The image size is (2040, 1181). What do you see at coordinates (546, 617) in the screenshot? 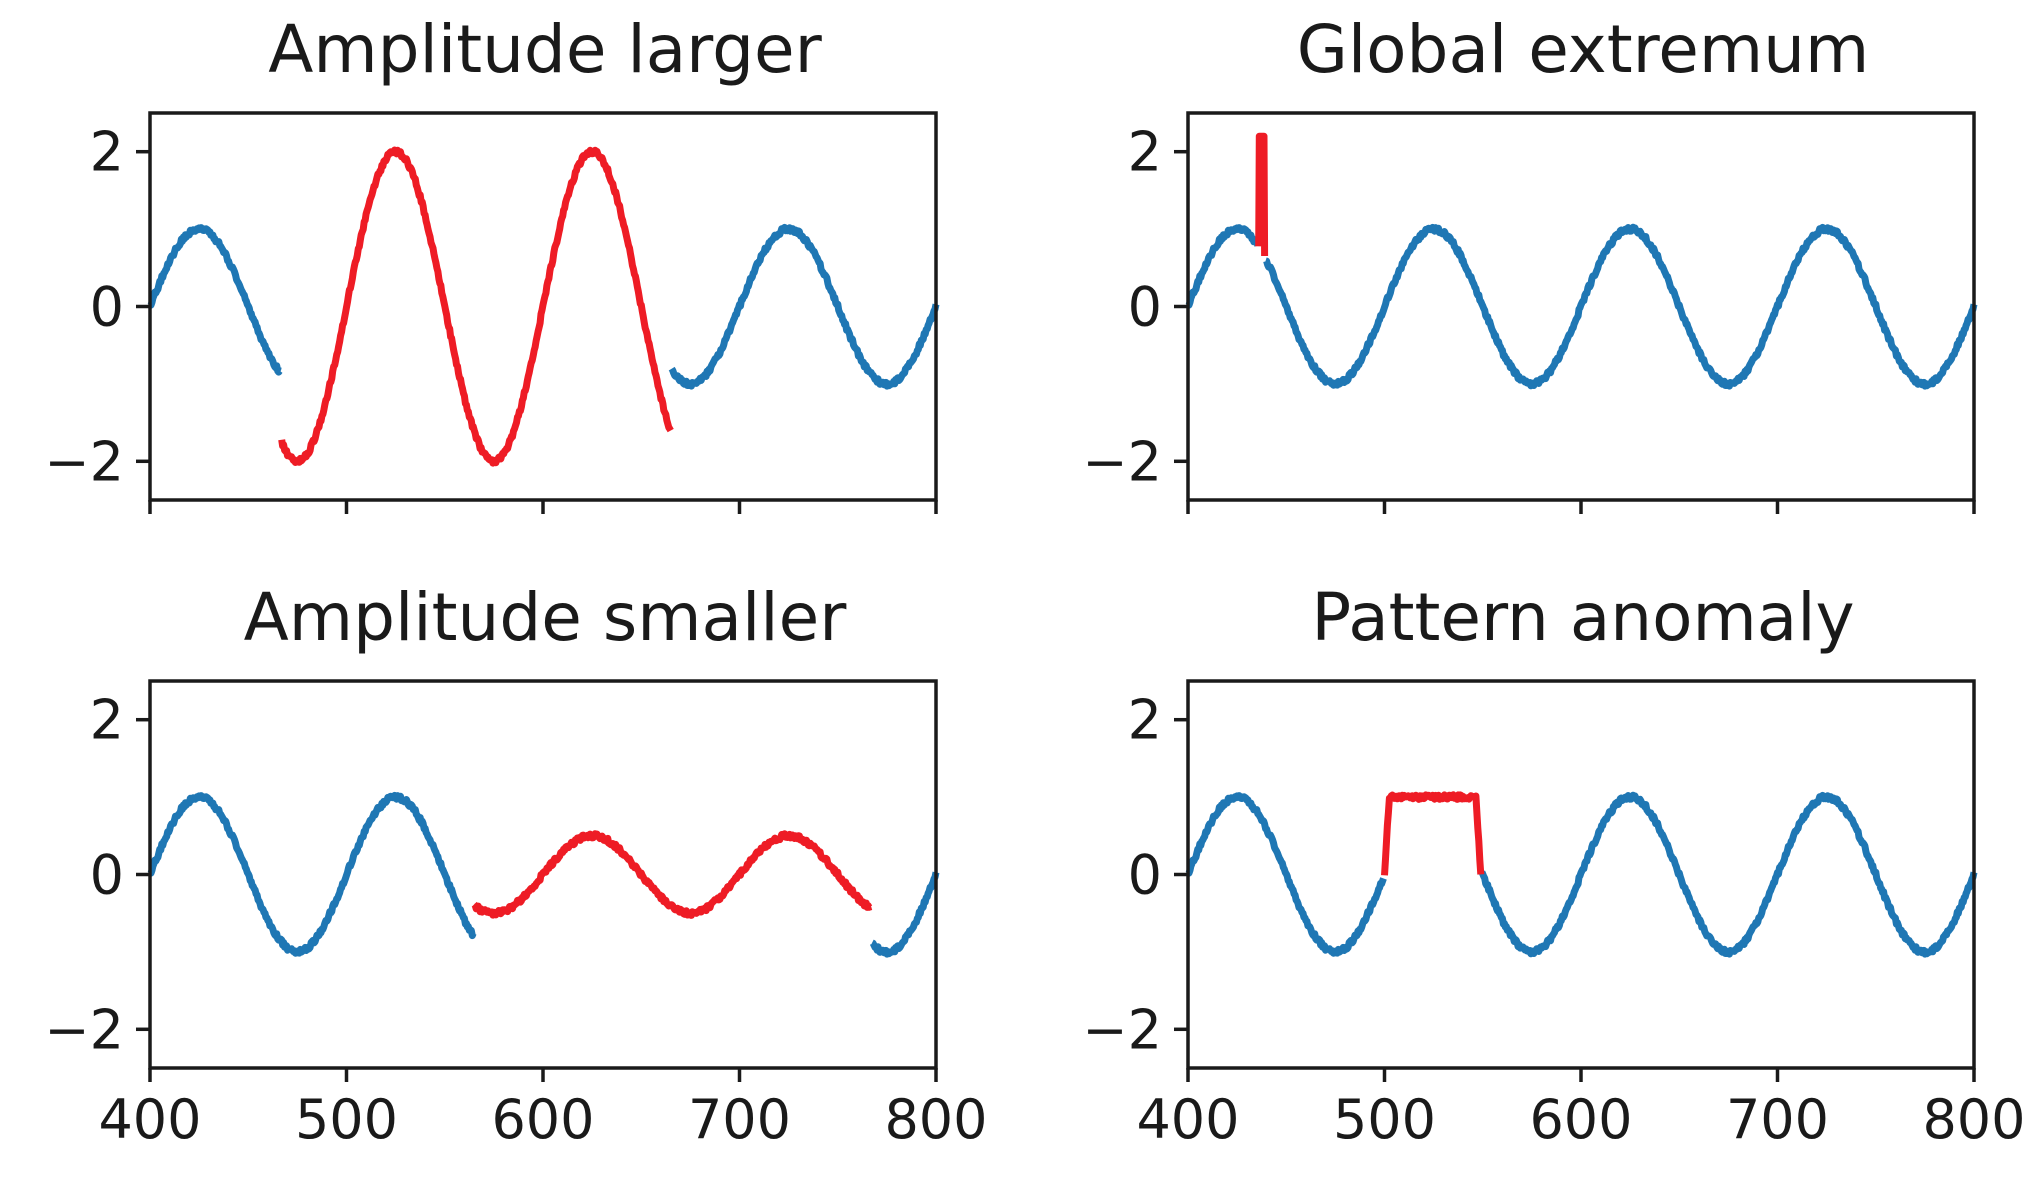
I see `chart-title: Amplitude smaller` at bounding box center [546, 617].